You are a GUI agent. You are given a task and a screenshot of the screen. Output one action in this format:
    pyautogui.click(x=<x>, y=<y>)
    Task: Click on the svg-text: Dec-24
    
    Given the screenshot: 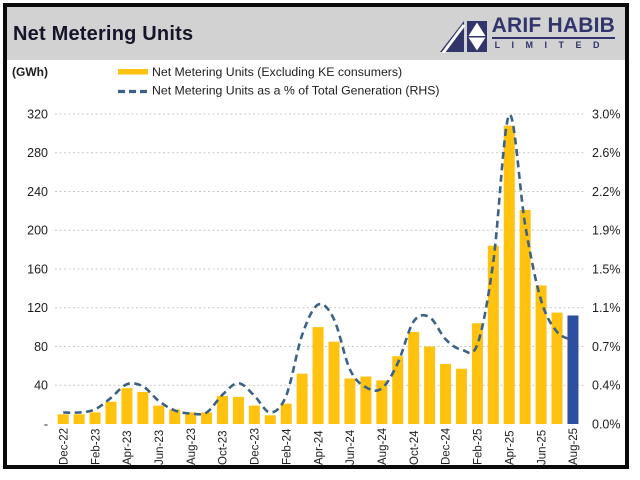 What is the action you would take?
    pyautogui.click(x=447, y=446)
    